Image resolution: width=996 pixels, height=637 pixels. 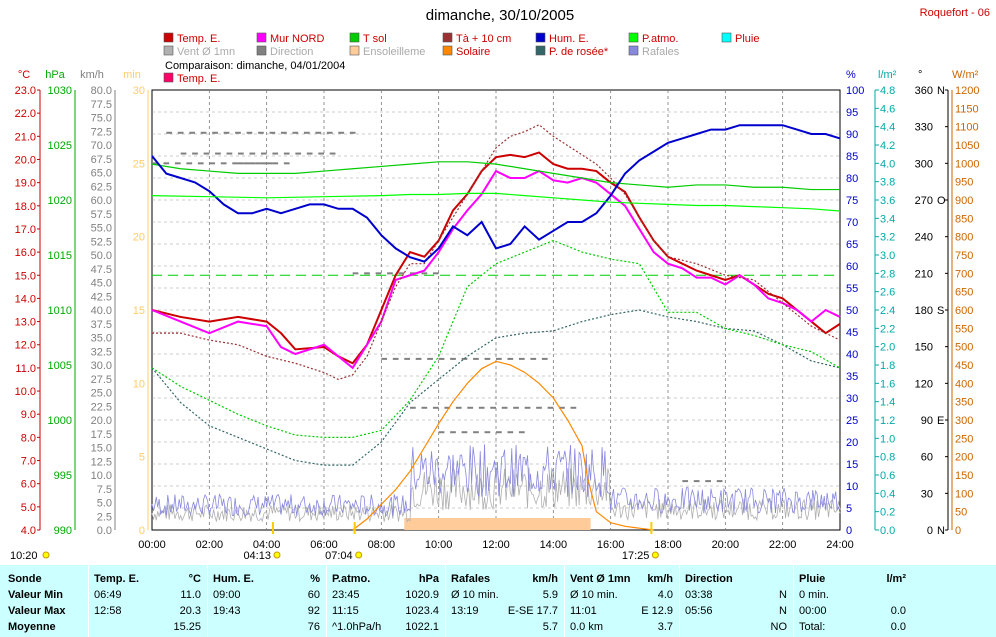 I want to click on dir-axis-tick-label: 150, so click(x=924, y=348).